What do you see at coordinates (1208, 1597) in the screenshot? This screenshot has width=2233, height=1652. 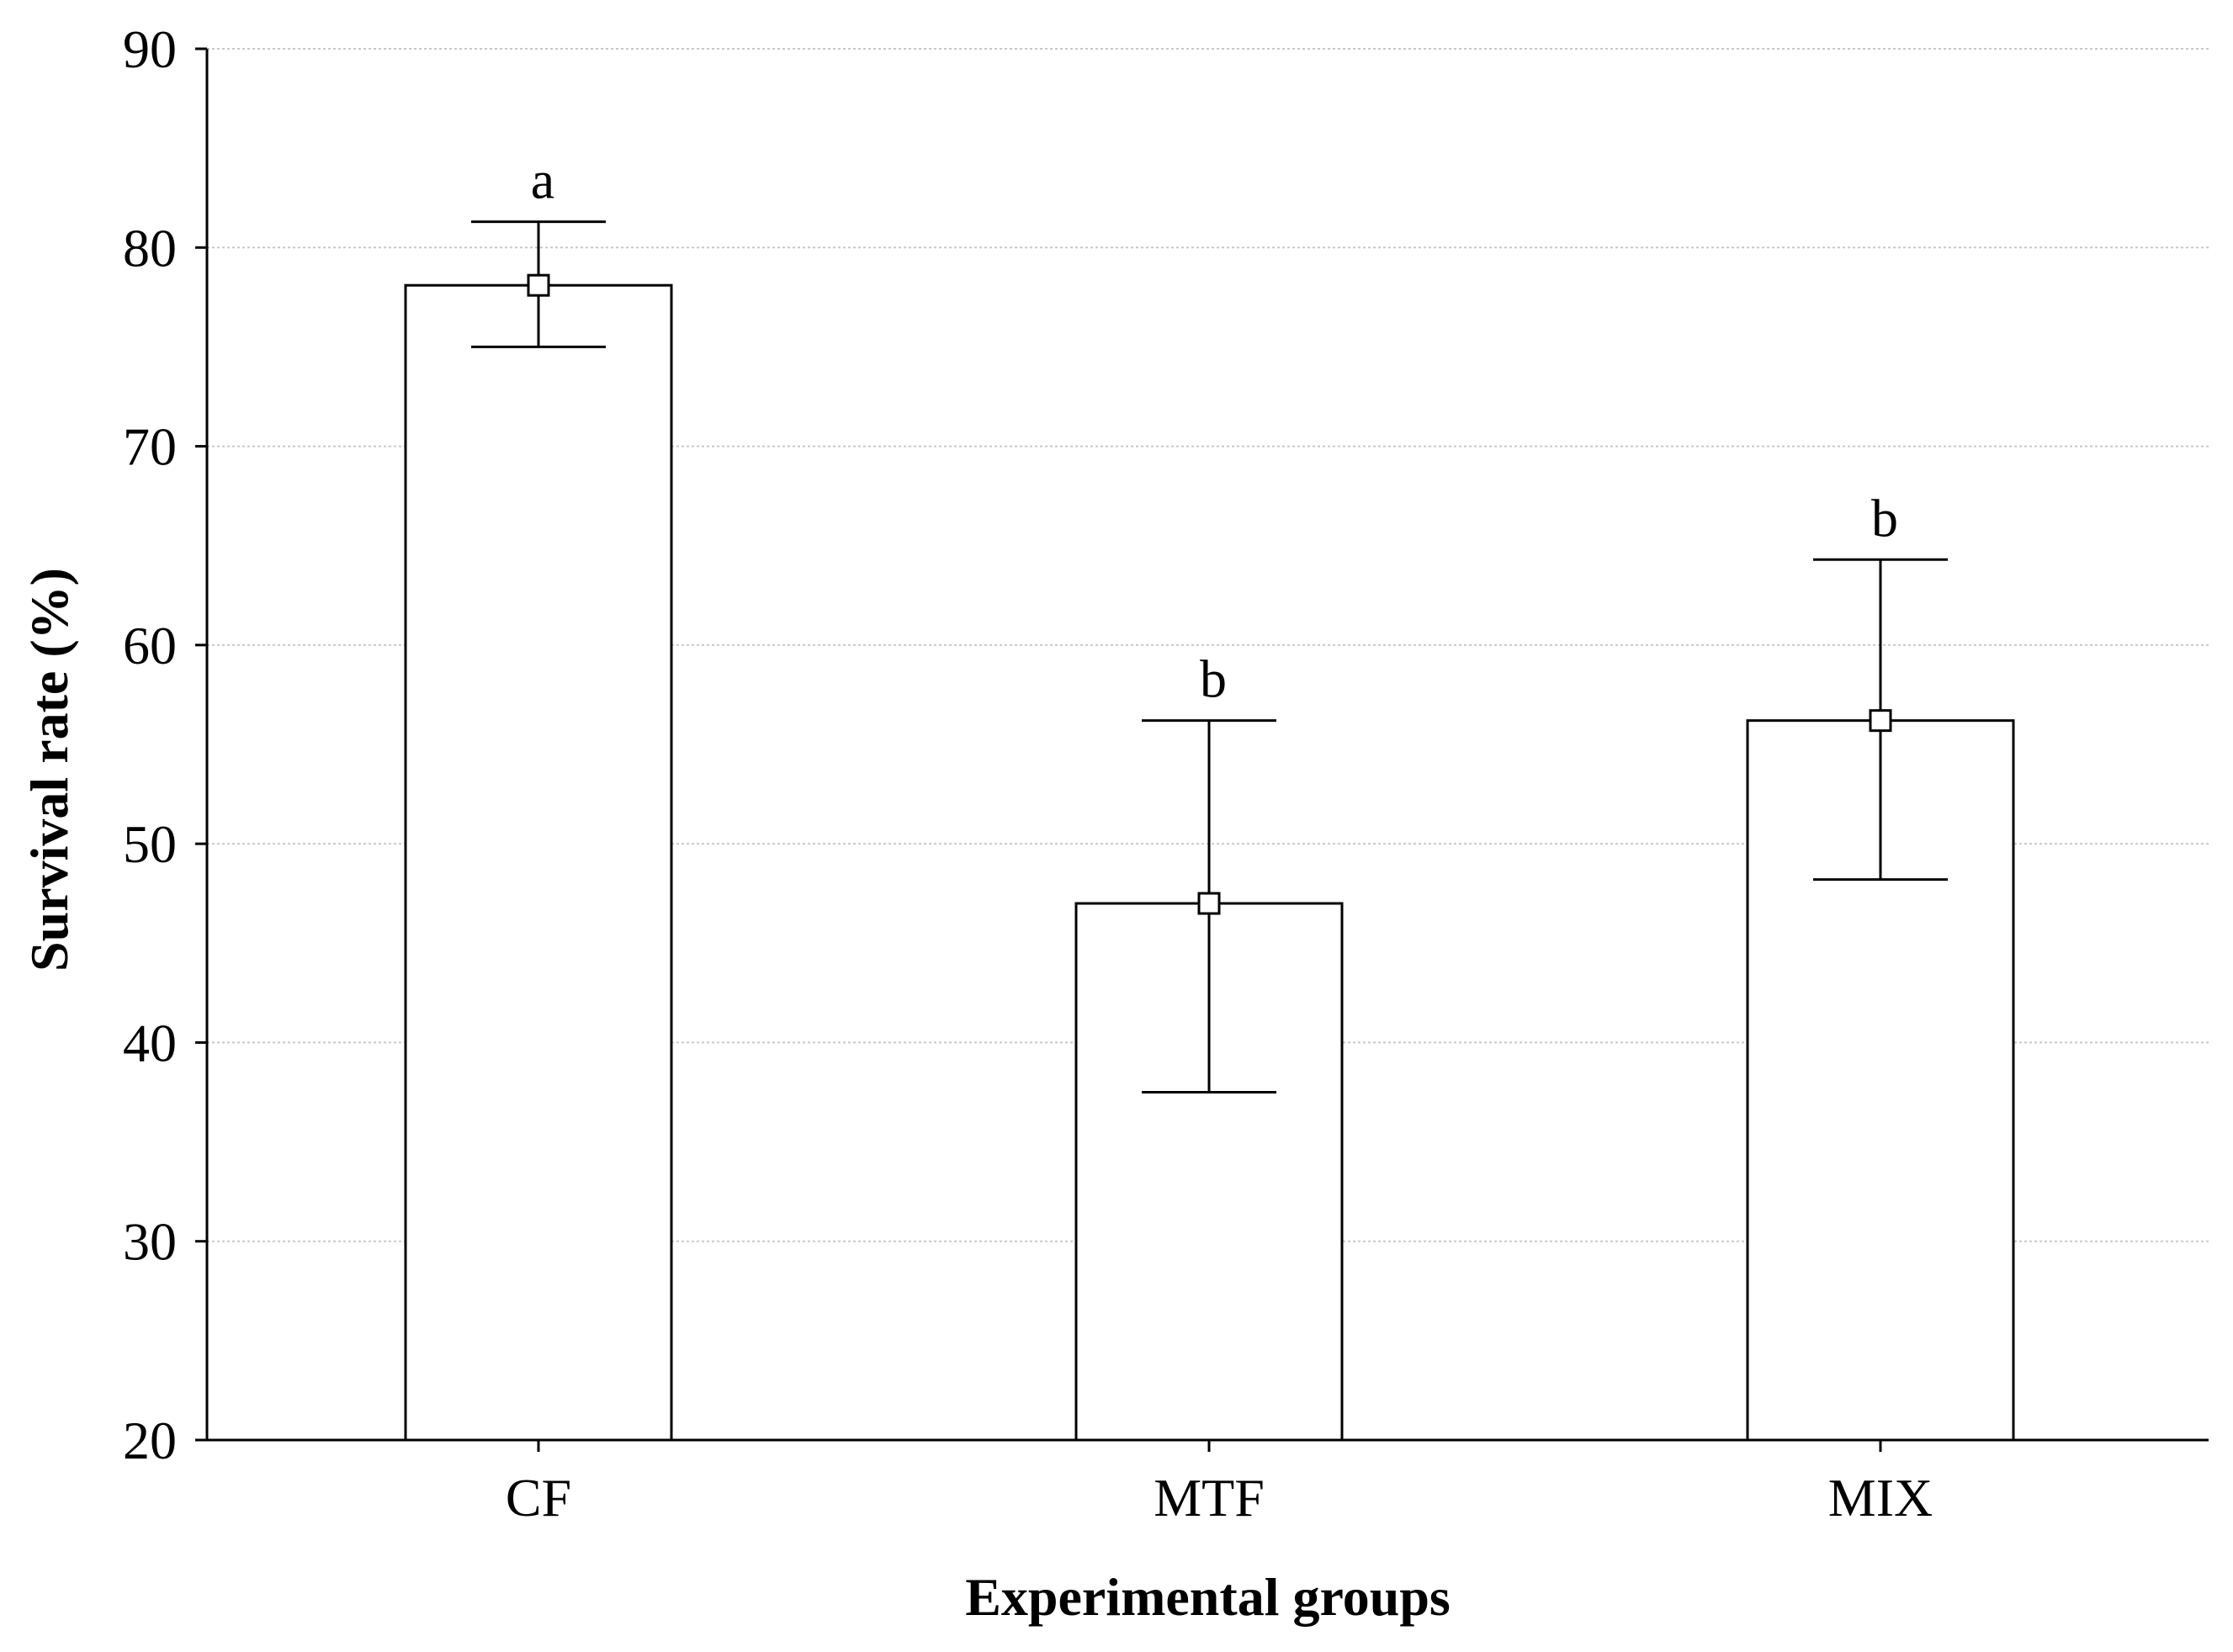 I see `x-axis-title: Experimental groups` at bounding box center [1208, 1597].